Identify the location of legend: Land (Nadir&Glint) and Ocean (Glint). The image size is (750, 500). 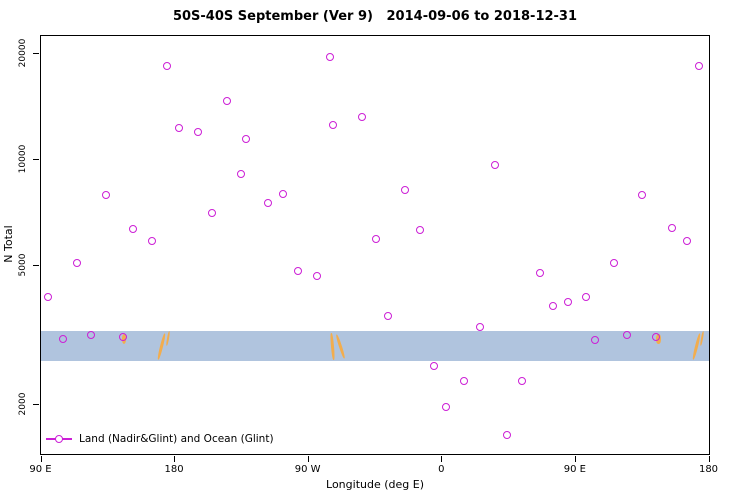
(160, 439).